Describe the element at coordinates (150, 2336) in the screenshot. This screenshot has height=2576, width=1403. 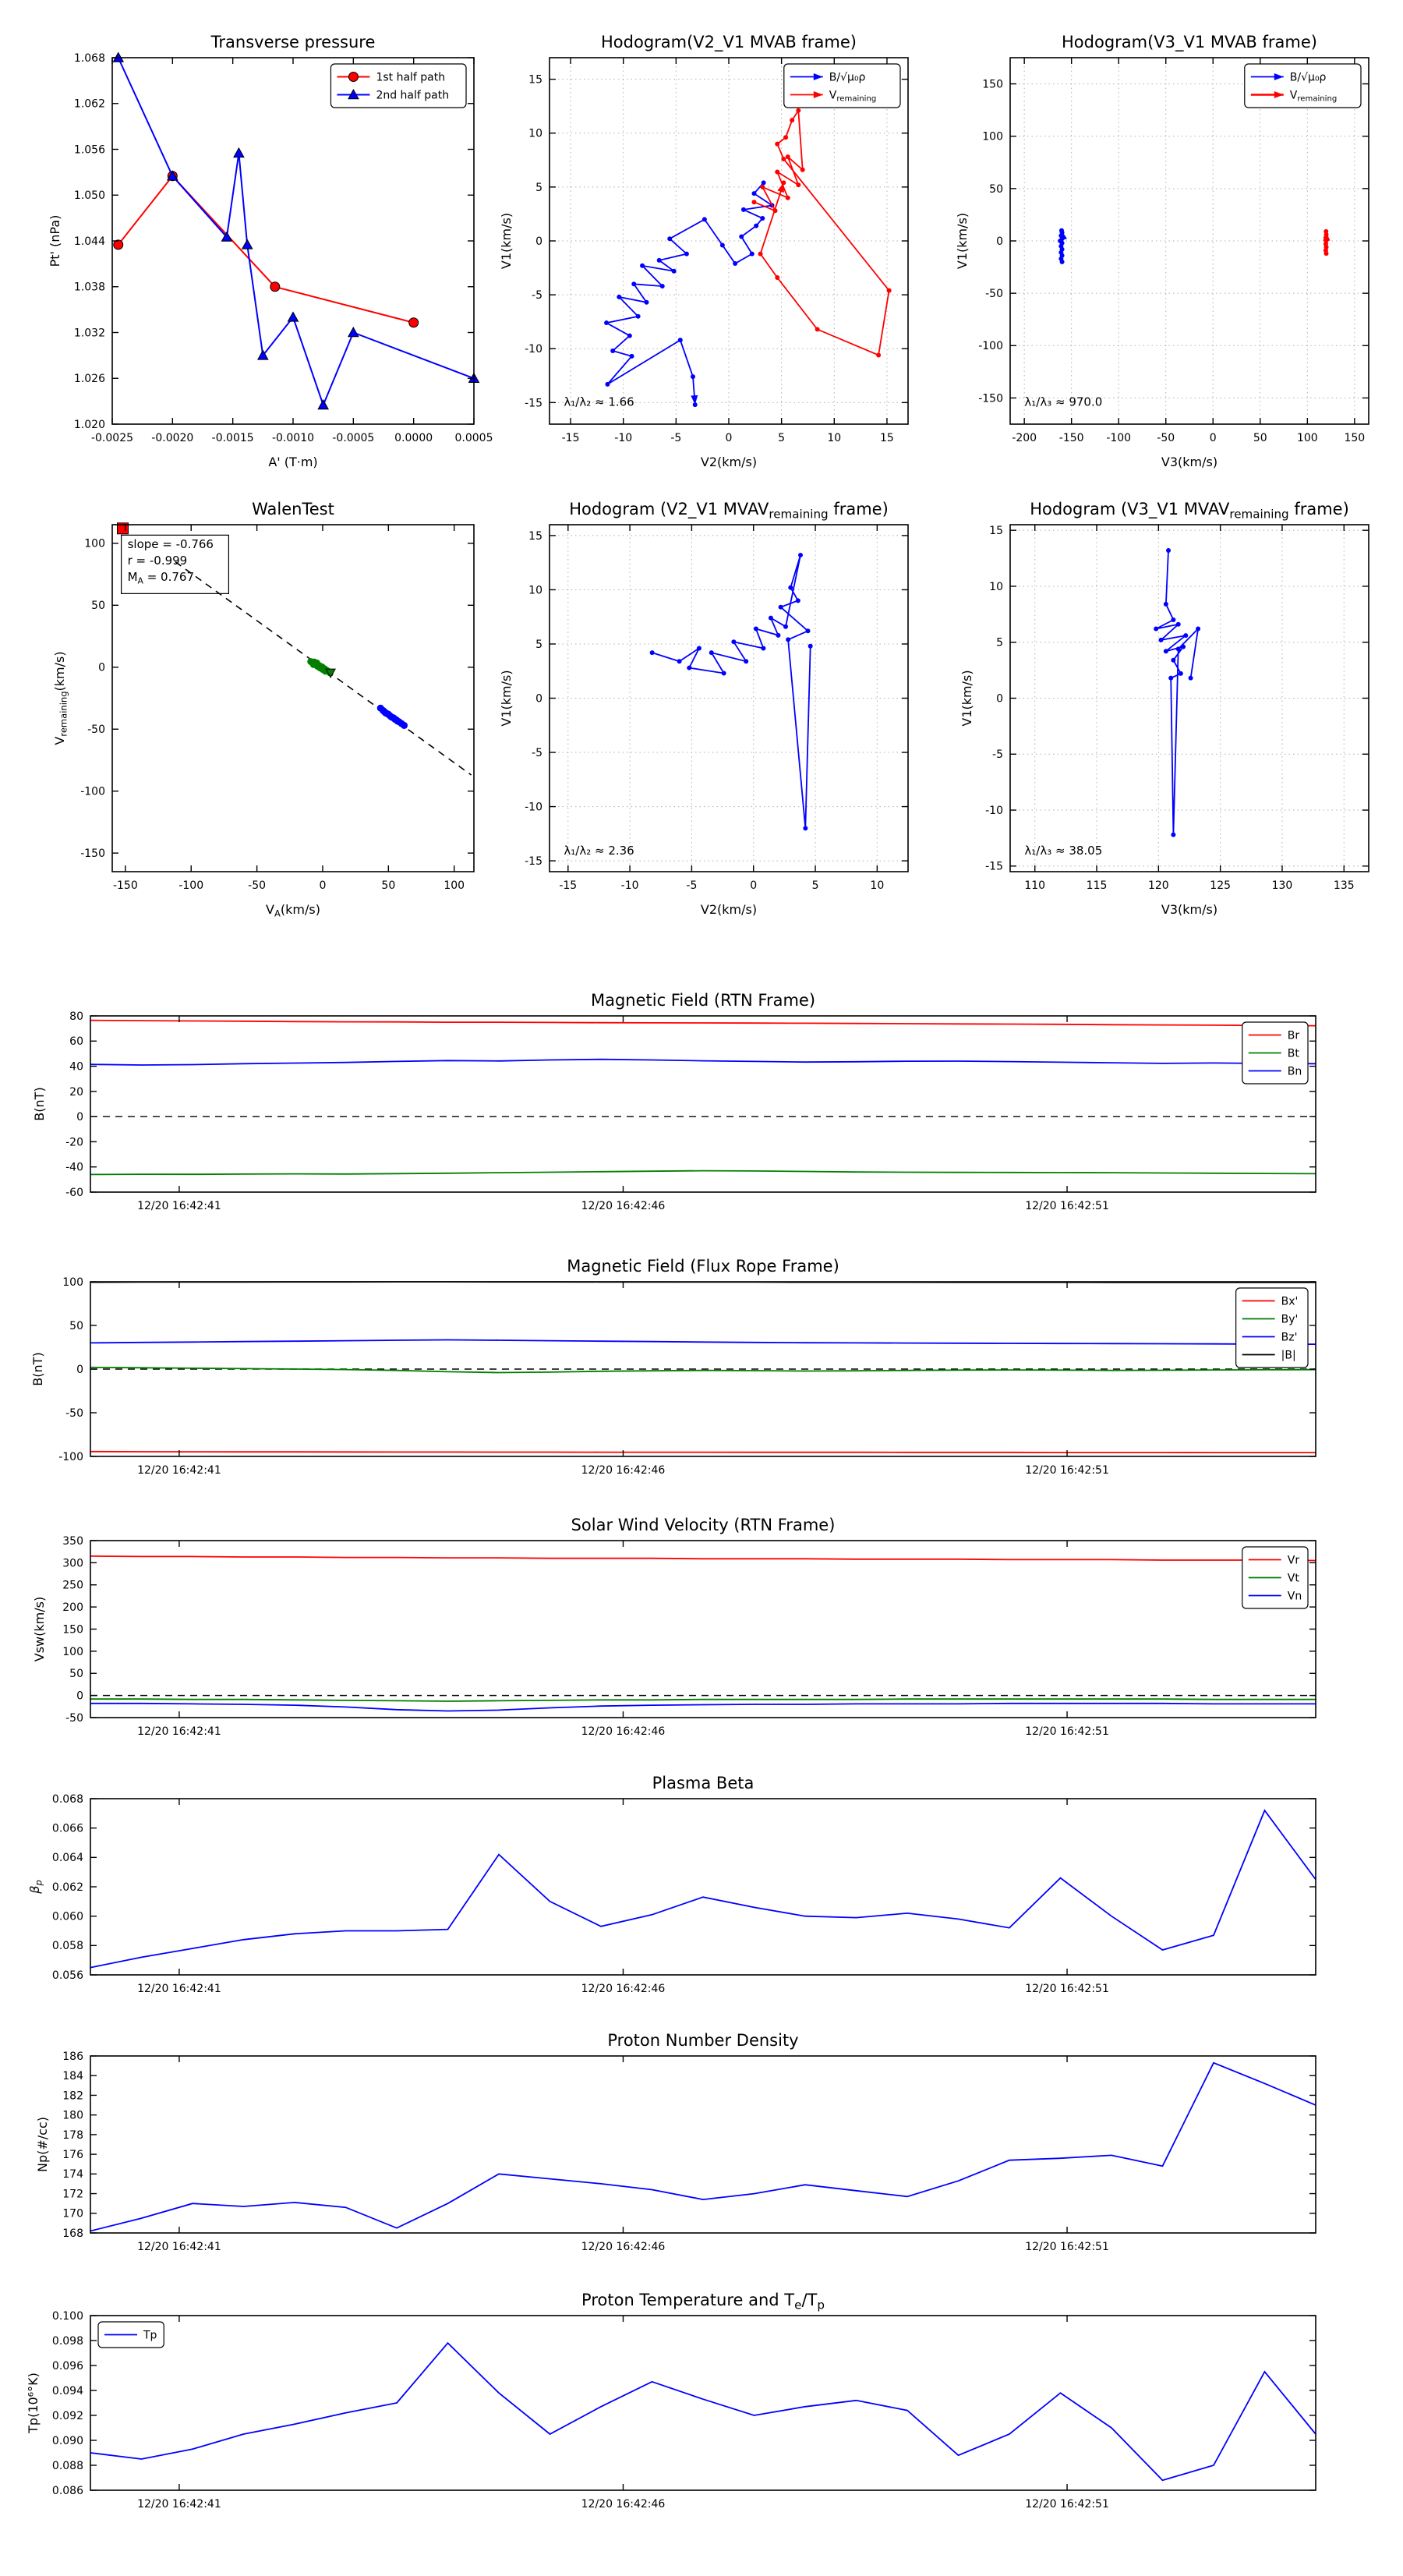
I see `legend-label: Tp` at that location.